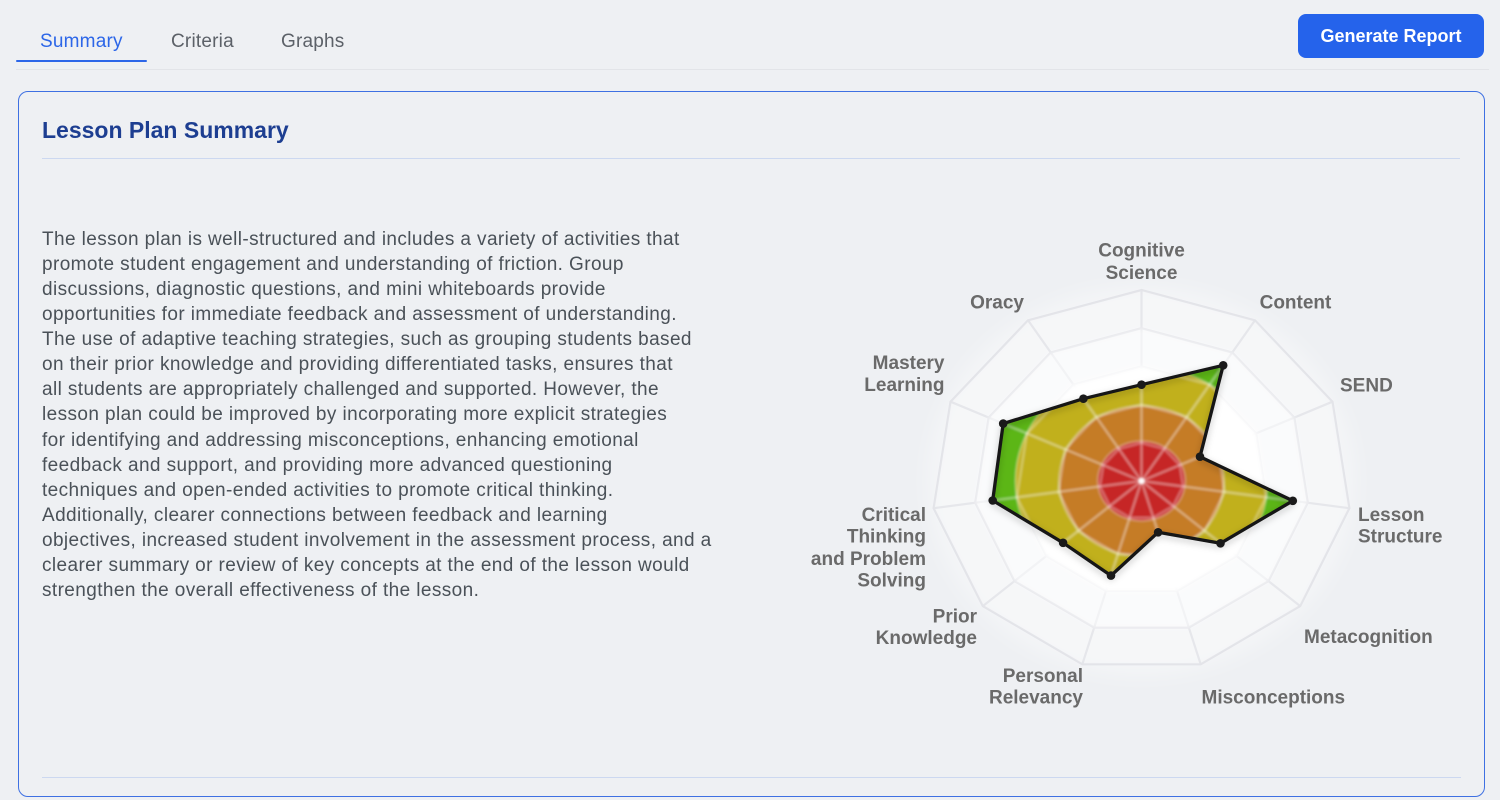 The height and width of the screenshot is (800, 1500). I want to click on svg-text: Content, so click(1296, 303).